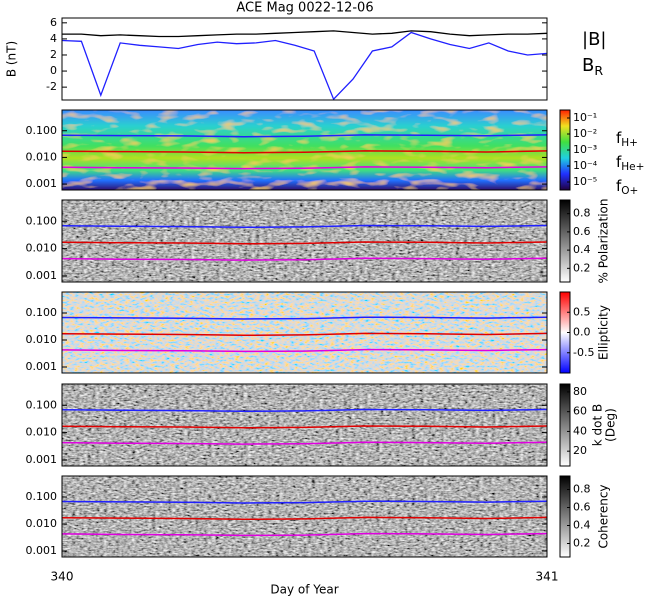 This screenshot has height=600, width=650. Describe the element at coordinates (632, 167) in the screenshot. I see `legend-subscript: He+` at that location.